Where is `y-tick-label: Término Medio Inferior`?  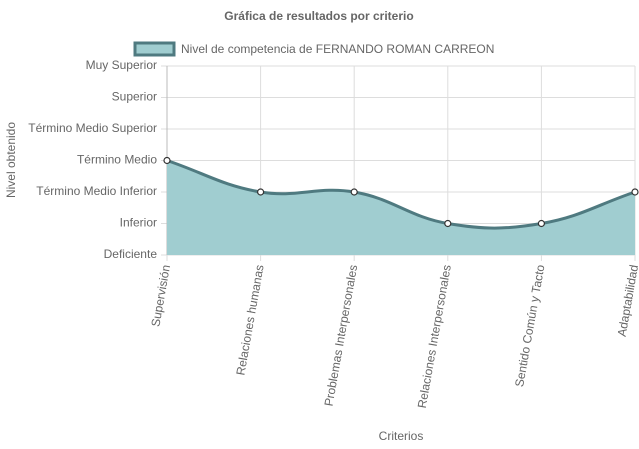 y-tick-label: Término Medio Inferior is located at coordinates (96, 191).